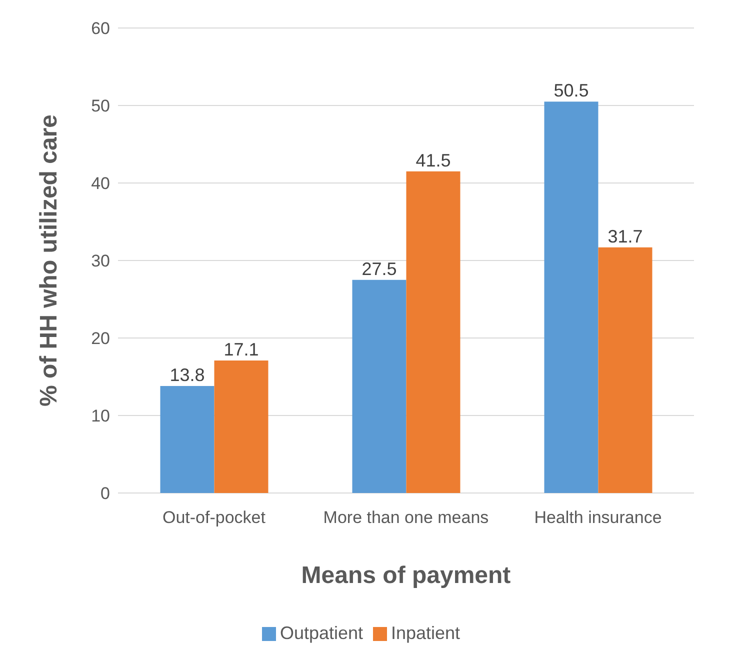 The height and width of the screenshot is (662, 732). I want to click on legend-label: Inpatient, so click(425, 633).